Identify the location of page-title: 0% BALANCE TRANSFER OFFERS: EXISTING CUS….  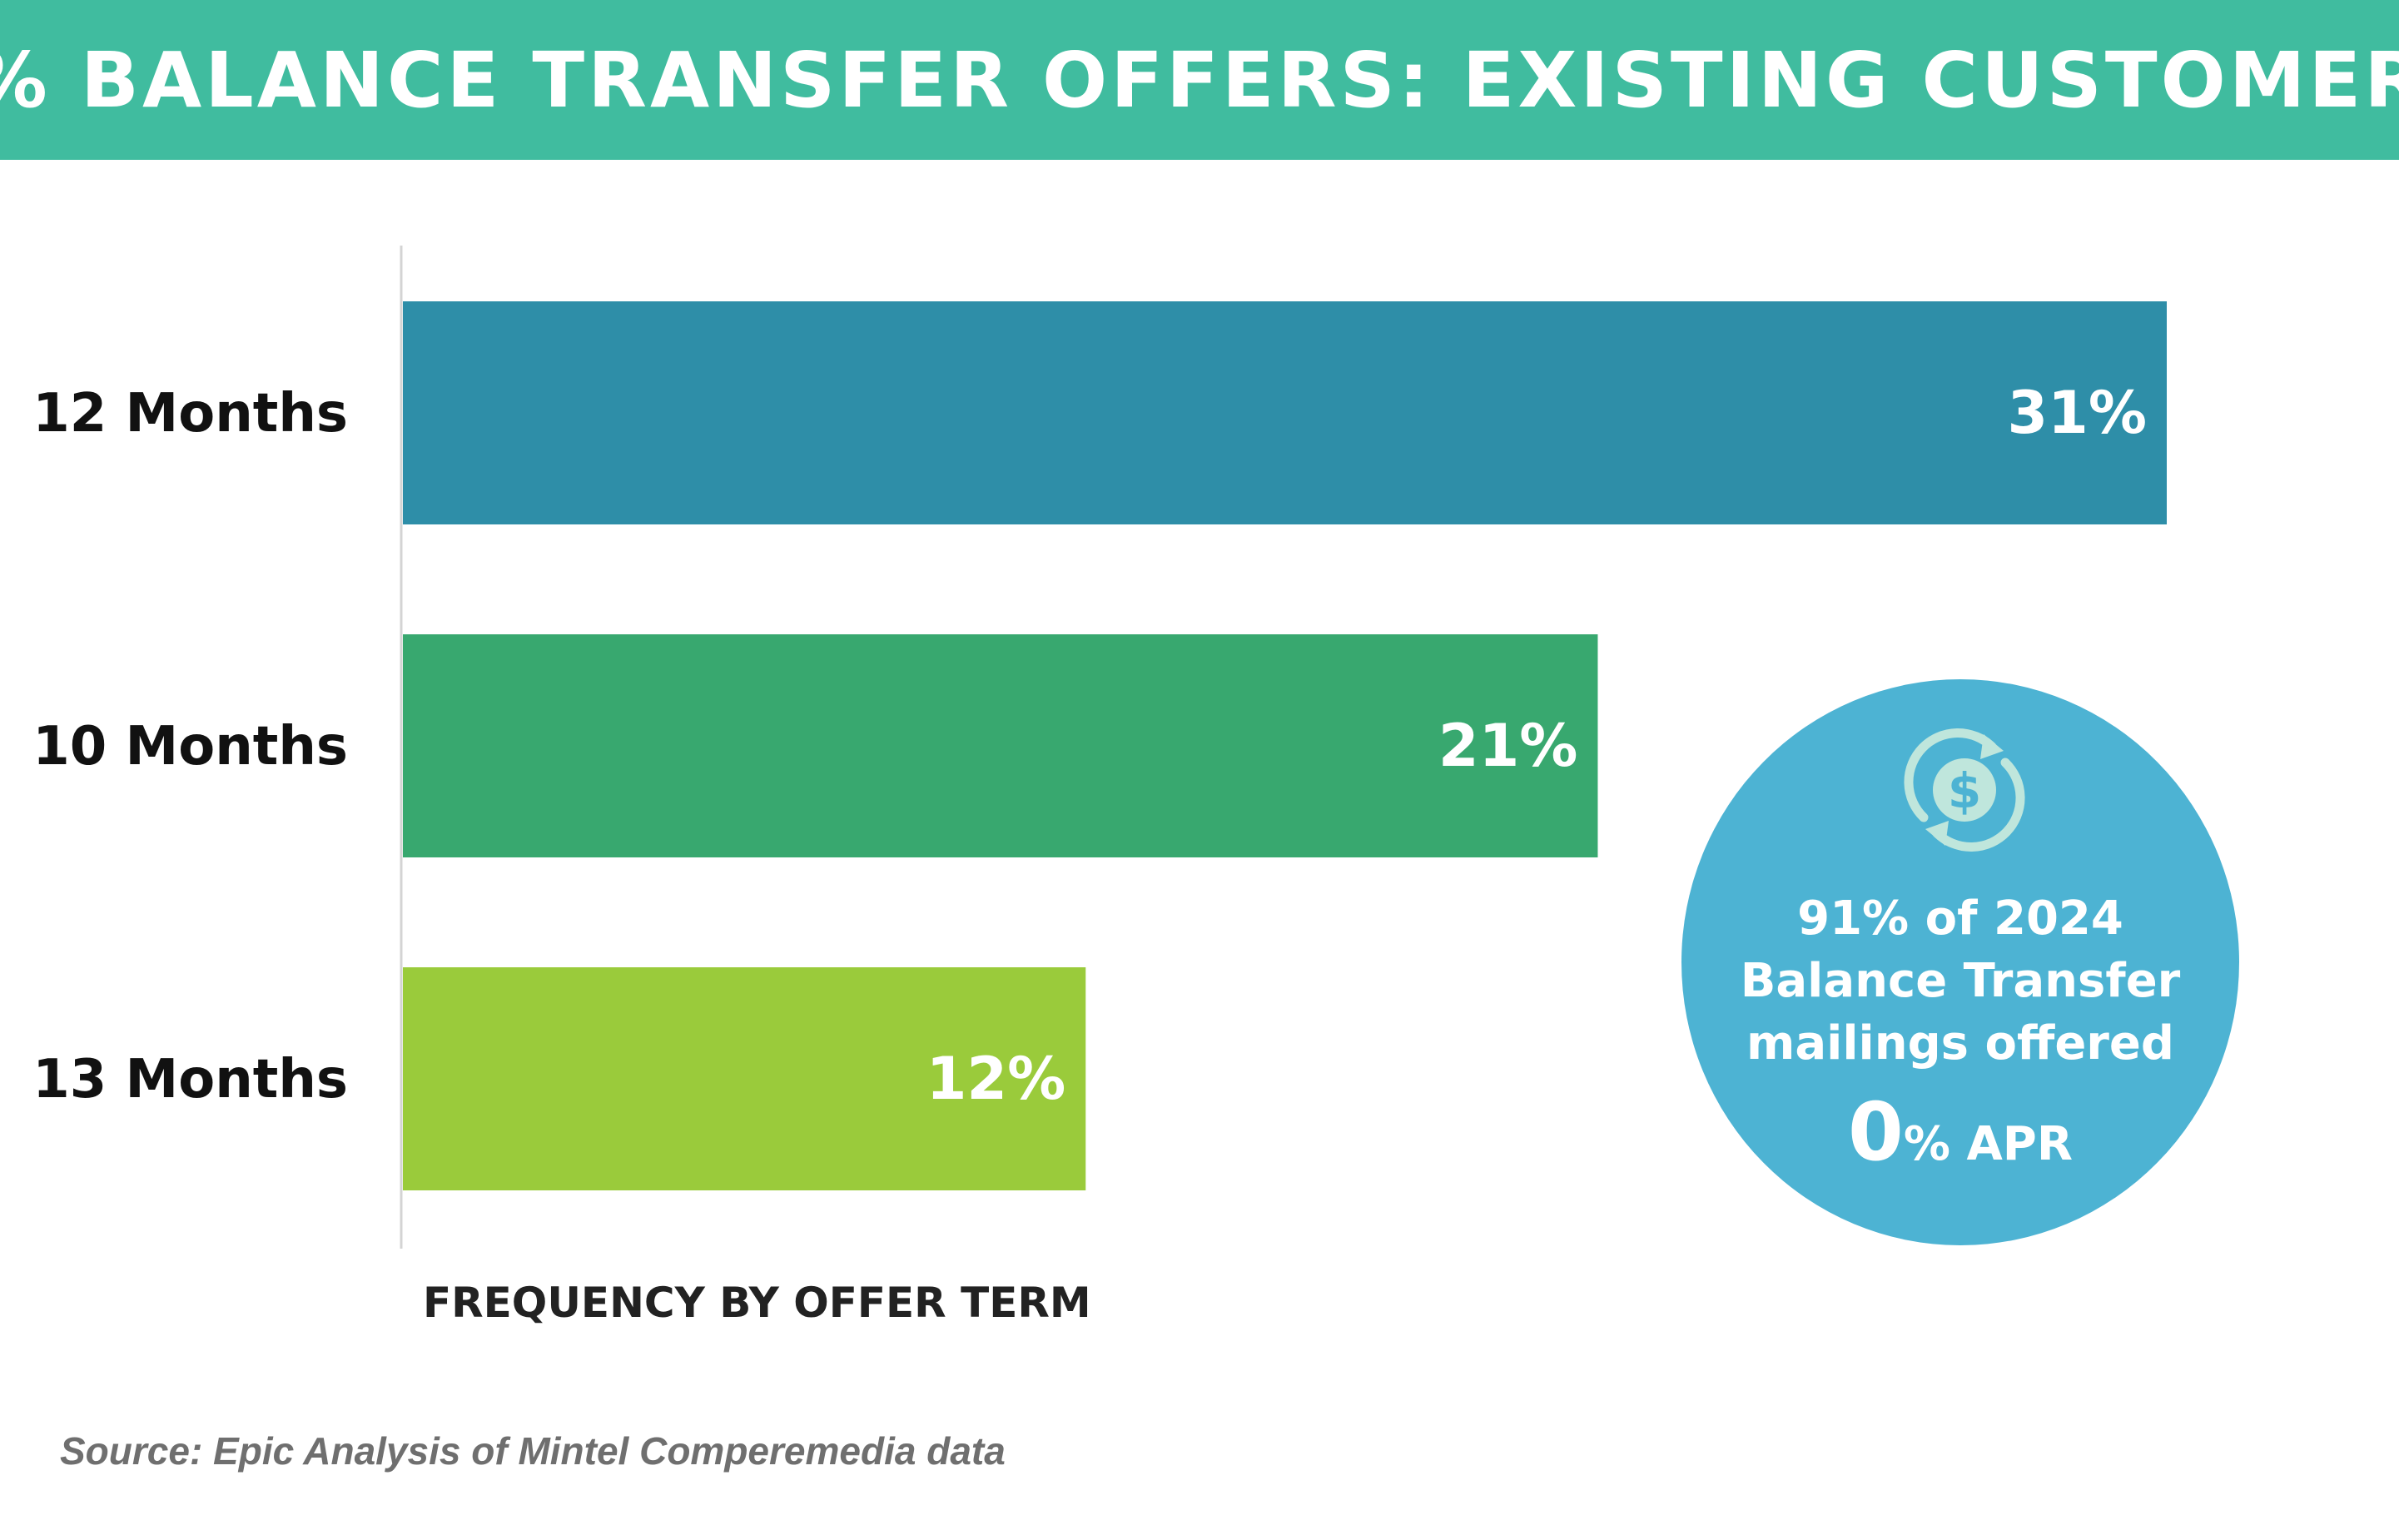
(1199, 80).